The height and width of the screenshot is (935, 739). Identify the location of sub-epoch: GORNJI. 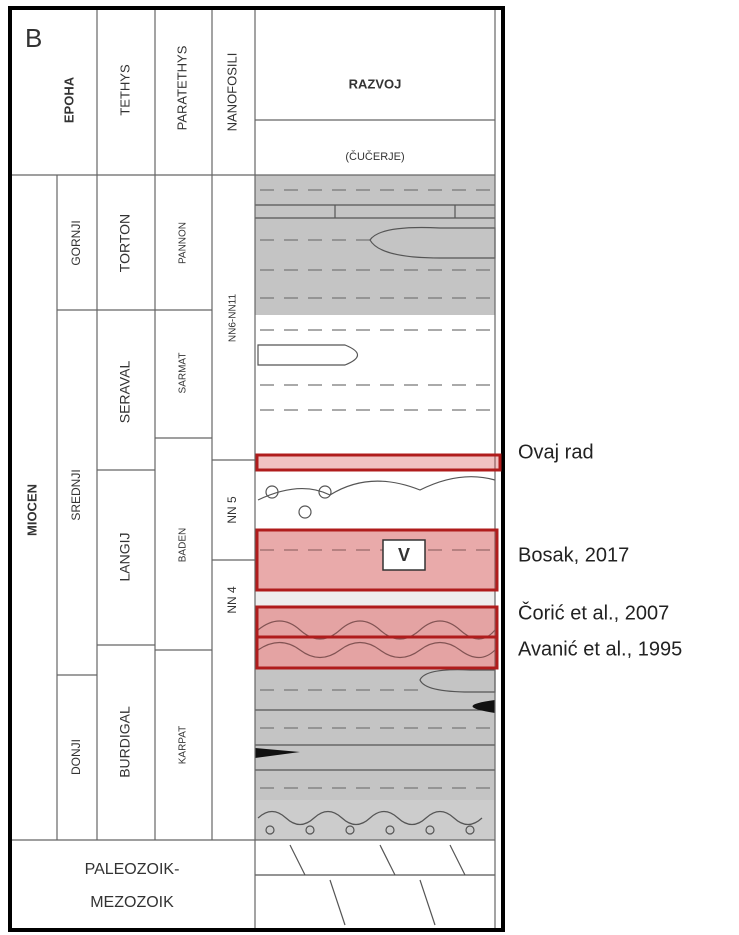
(76, 242).